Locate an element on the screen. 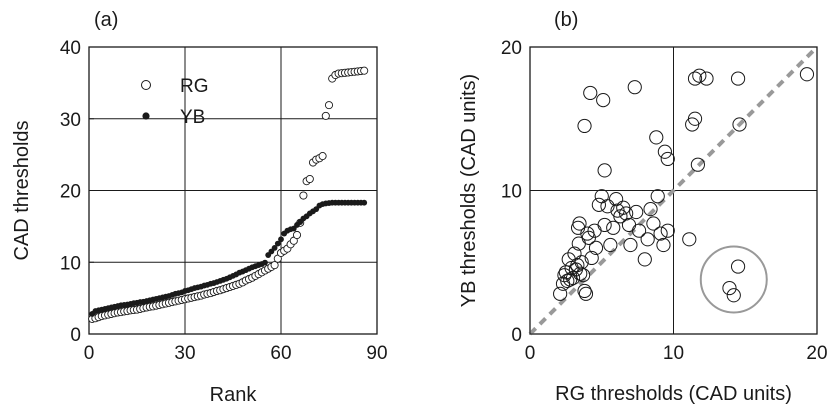  panel-a-y-ticks: 0 10 20 30 40 is located at coordinates (77, 192).